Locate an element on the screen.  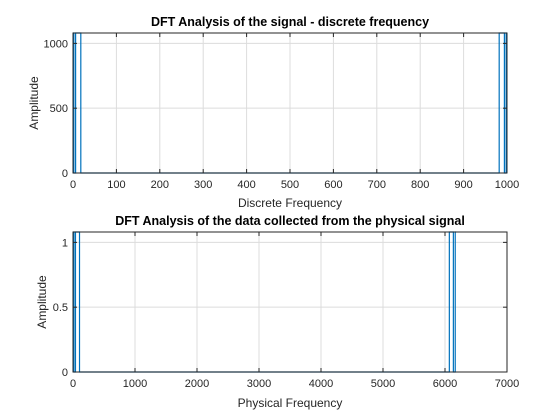
bottom-plot-xtick-label: 2000 is located at coordinates (197, 384).